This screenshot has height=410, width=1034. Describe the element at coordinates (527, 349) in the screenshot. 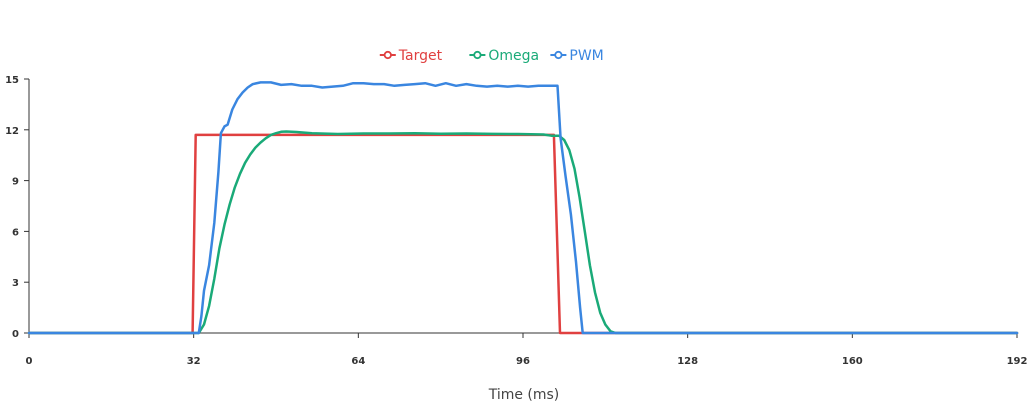

I see `x-axis: 0 32 64 96 128 160 192` at that location.